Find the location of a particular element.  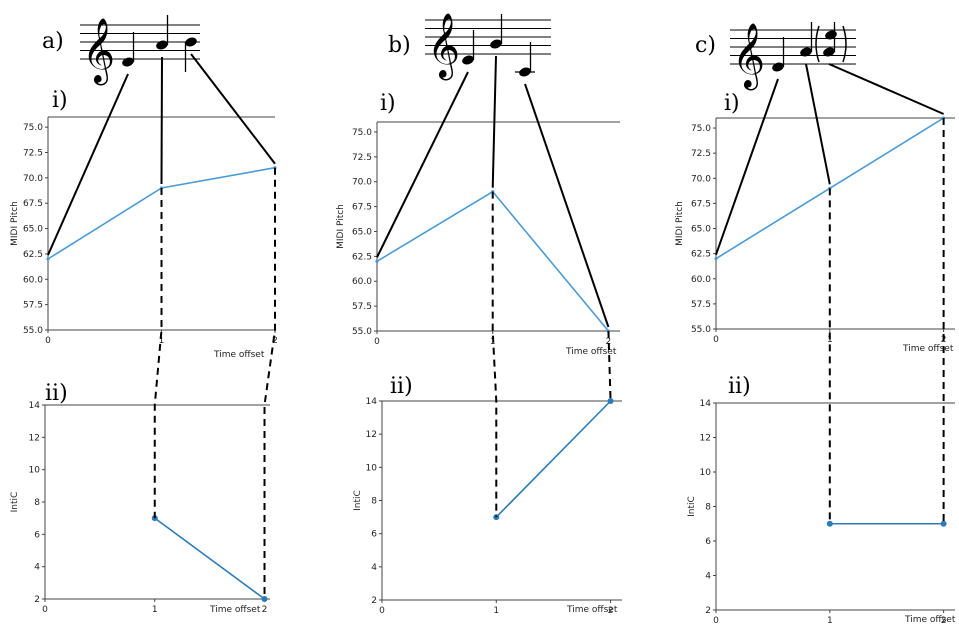

x-tick-label: 0 is located at coordinates (377, 342).